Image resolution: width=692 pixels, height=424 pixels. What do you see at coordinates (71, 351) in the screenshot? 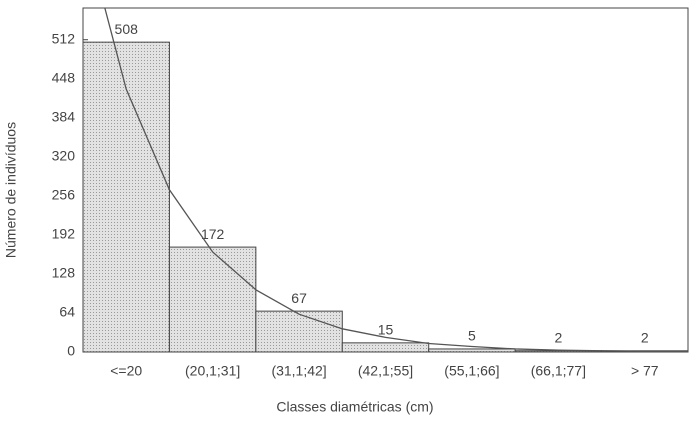
I see `y-tick-label: 0` at bounding box center [71, 351].